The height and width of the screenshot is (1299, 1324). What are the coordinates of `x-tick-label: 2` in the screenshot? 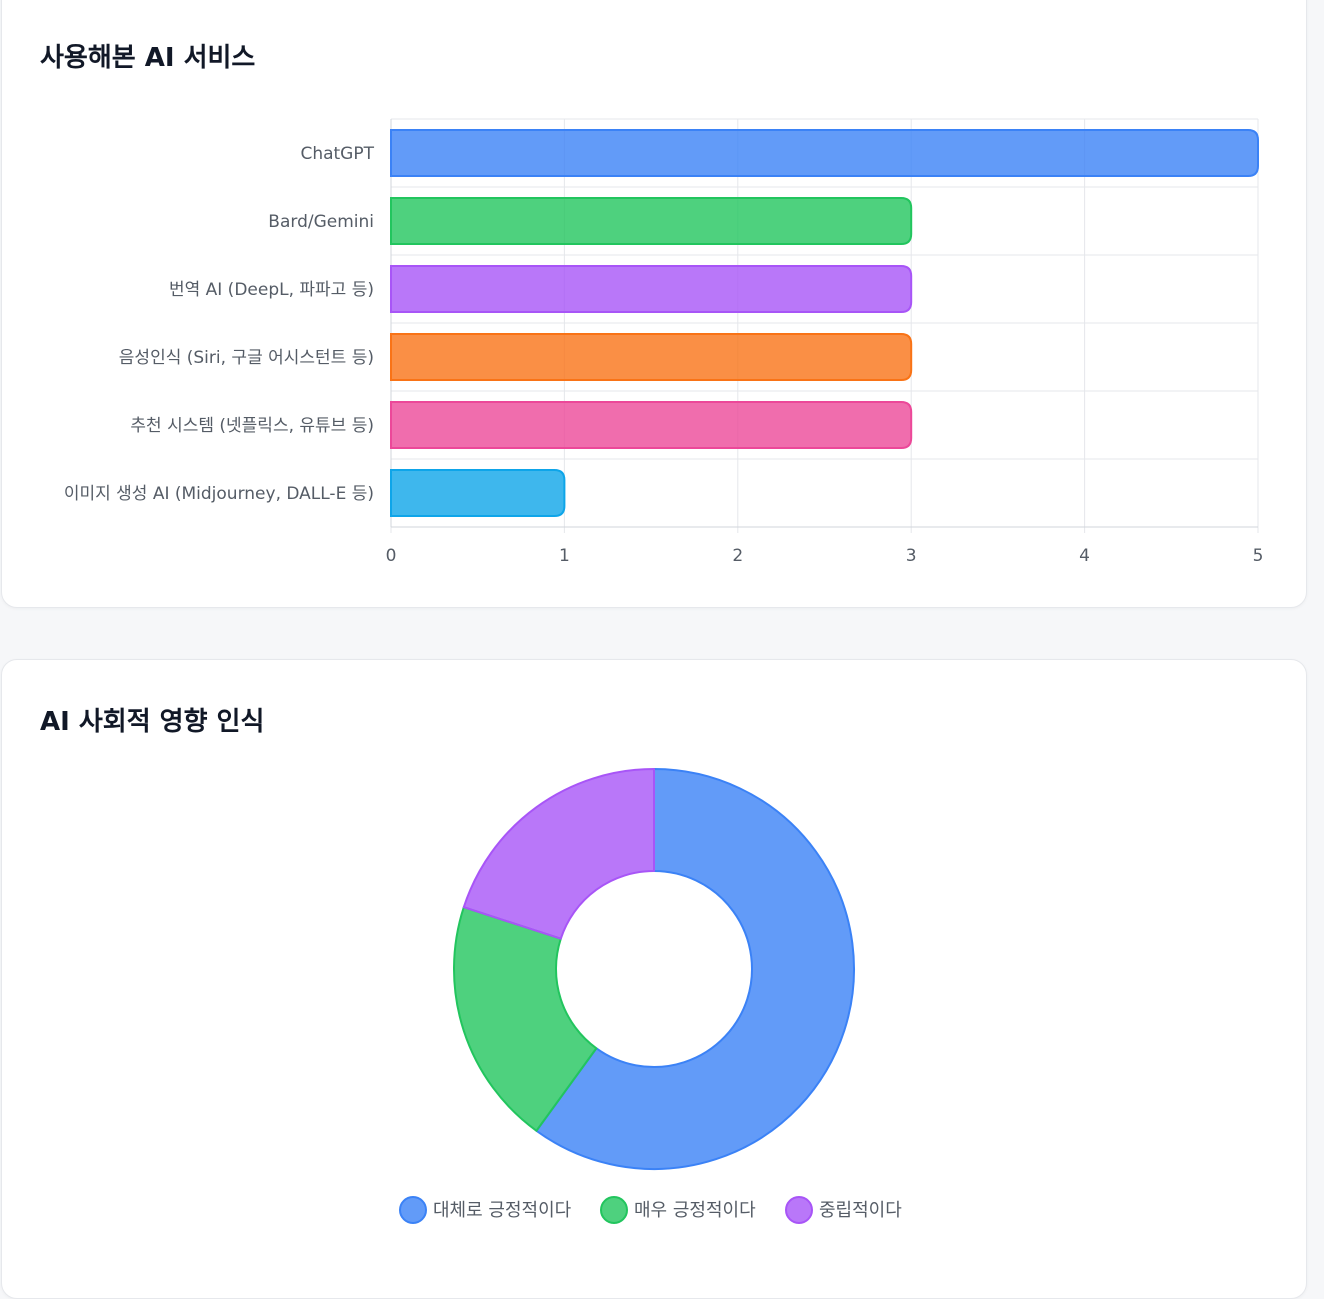 It's located at (737, 556).